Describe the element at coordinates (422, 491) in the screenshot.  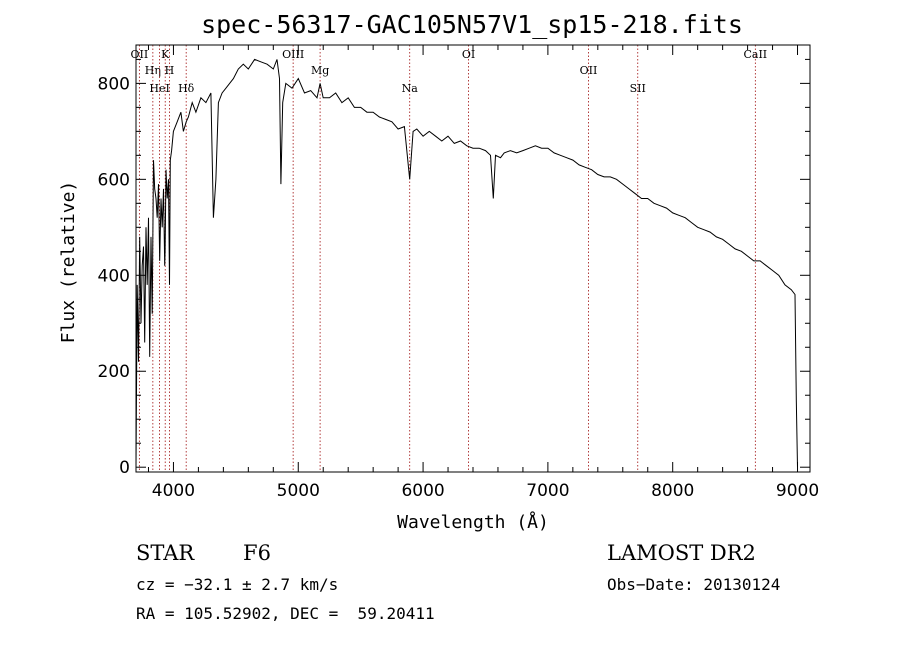
I see `x-tick-label: 6000` at that location.